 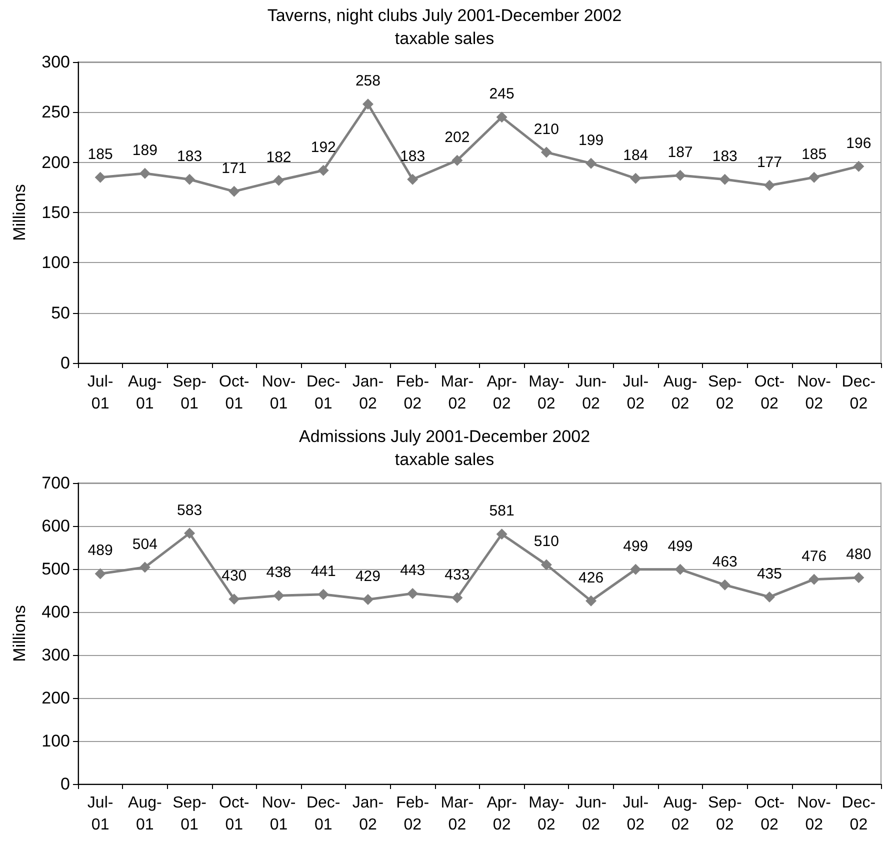 What do you see at coordinates (234, 393) in the screenshot?
I see `x-tick-label: Oct-01` at bounding box center [234, 393].